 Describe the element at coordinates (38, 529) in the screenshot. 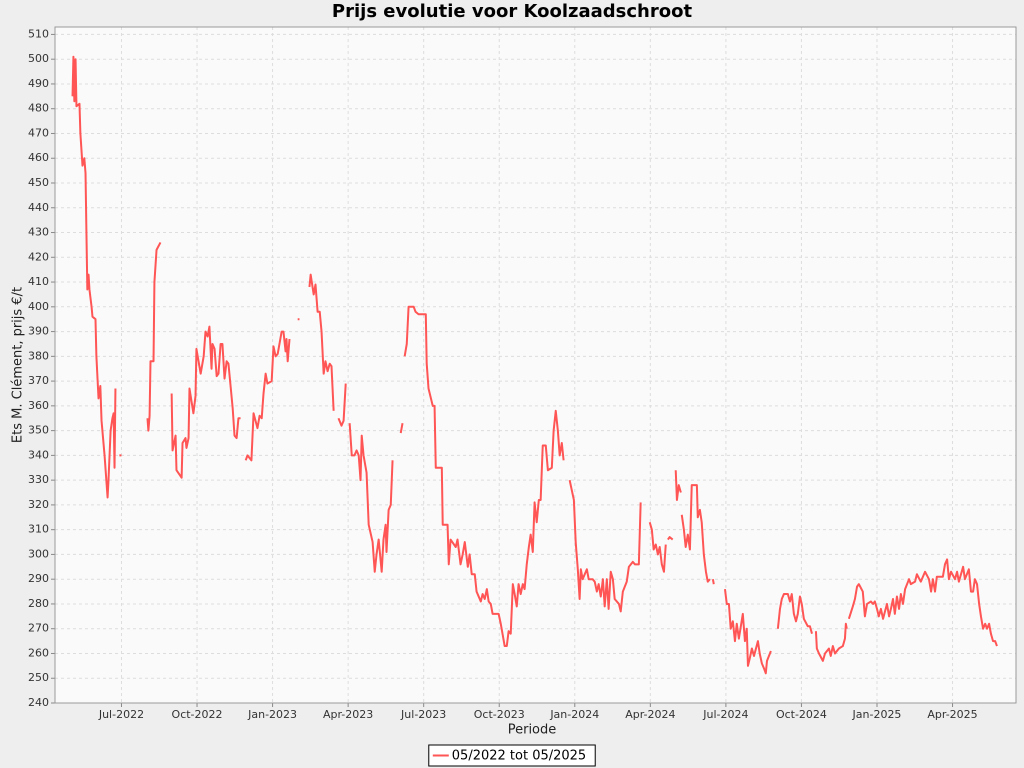

I see `y-tick-label: 310` at that location.